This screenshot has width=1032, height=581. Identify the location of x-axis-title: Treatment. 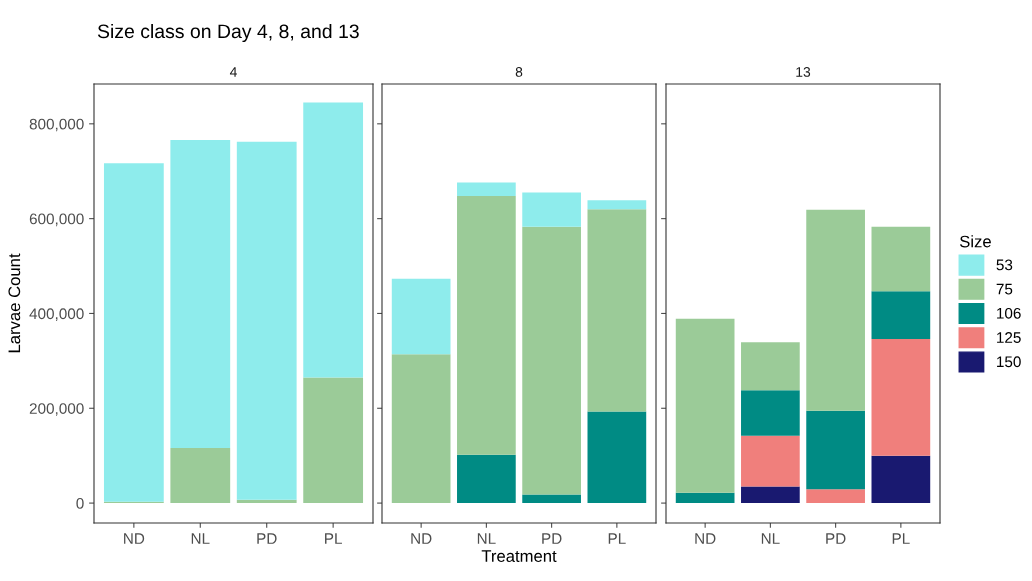
(519, 556).